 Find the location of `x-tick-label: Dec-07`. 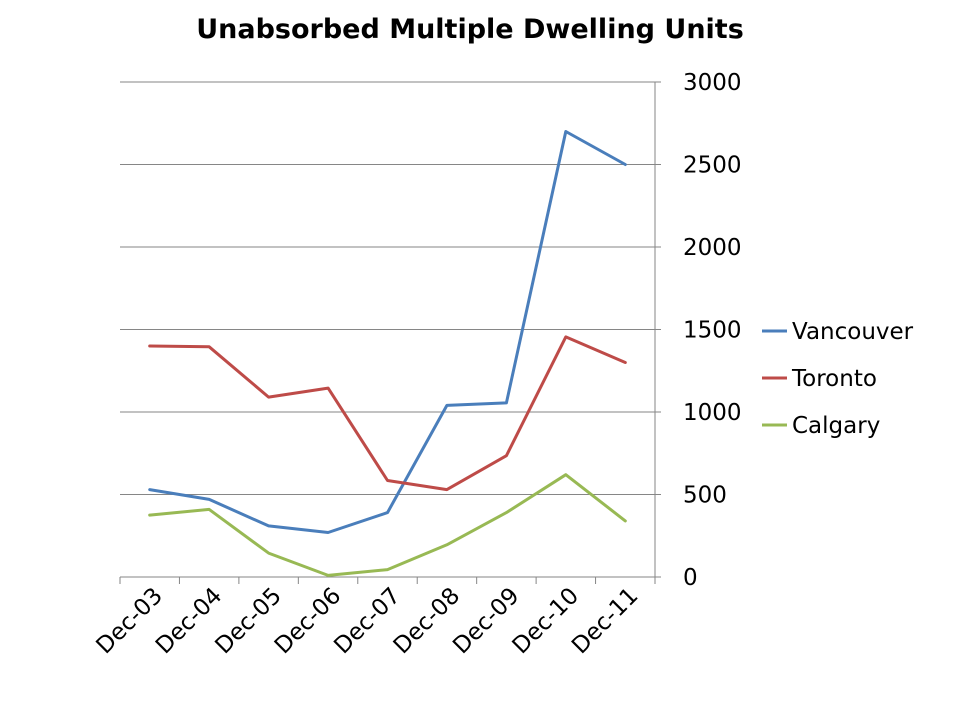

x-tick-label: Dec-07 is located at coordinates (367, 621).